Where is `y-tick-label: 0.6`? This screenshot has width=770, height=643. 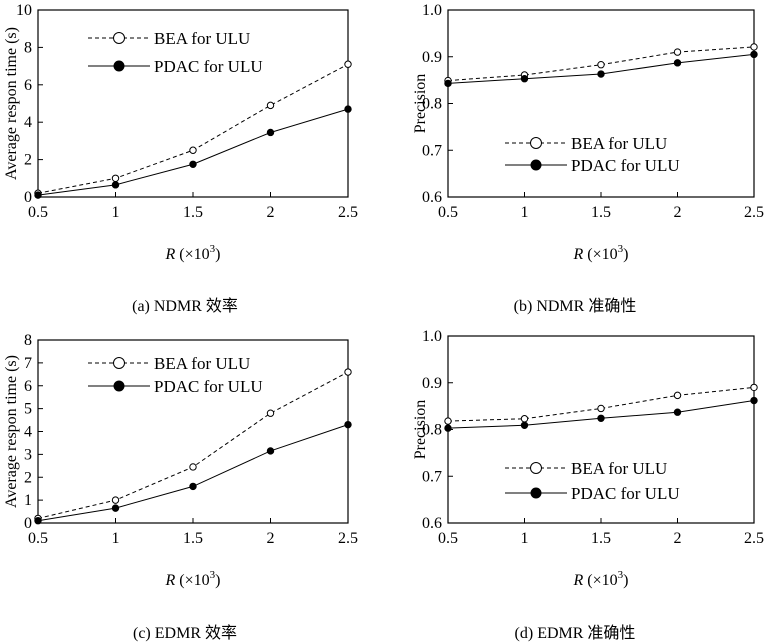
y-tick-label: 0.6 is located at coordinates (432, 523).